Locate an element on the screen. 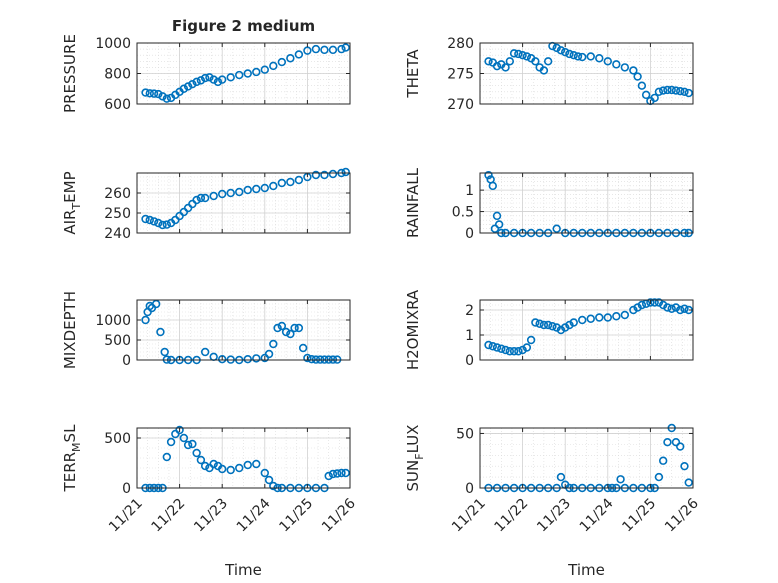 The height and width of the screenshot is (583, 778). subplot-4: 0 0.5 1 RAINFALL is located at coordinates (549, 204).